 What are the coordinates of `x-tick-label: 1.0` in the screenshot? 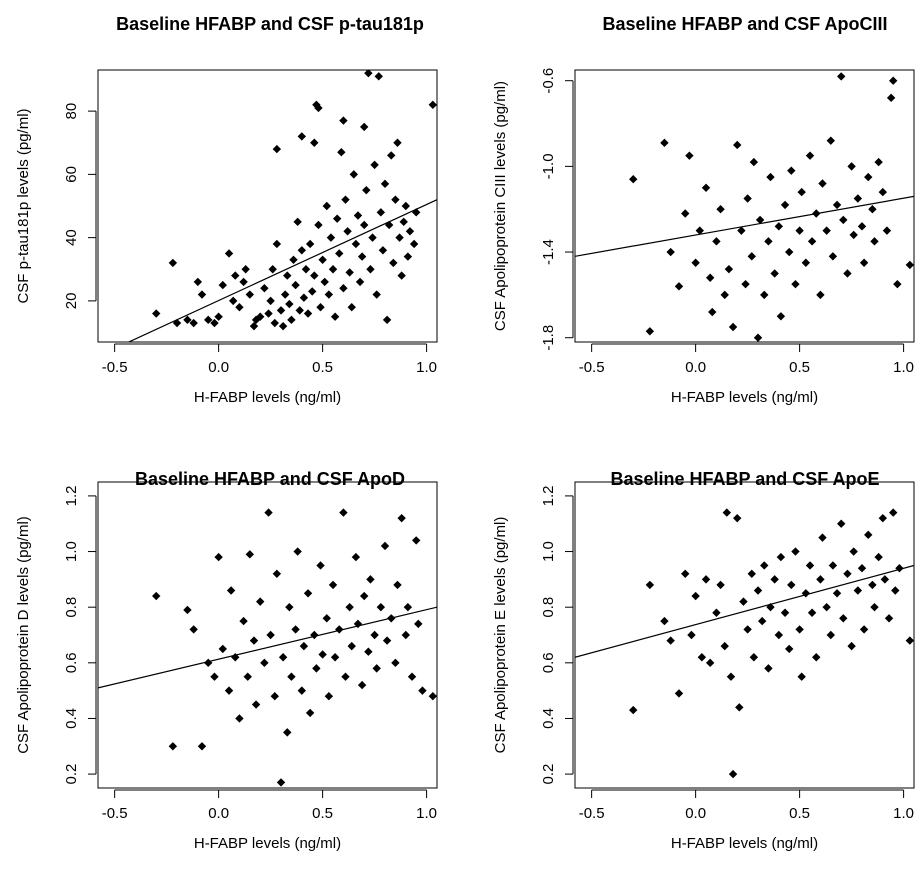 It's located at (903, 813).